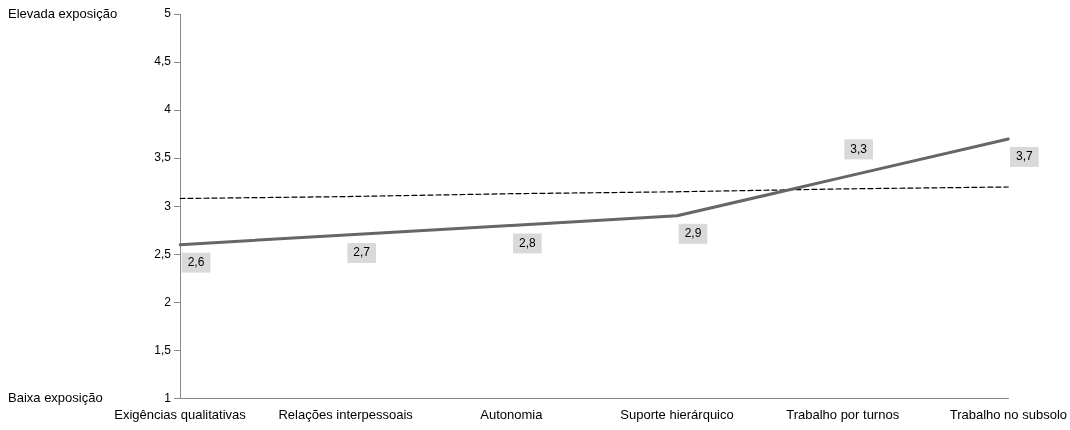  What do you see at coordinates (180, 414) in the screenshot?
I see `x-tick-label: Exigências qualitativas` at bounding box center [180, 414].